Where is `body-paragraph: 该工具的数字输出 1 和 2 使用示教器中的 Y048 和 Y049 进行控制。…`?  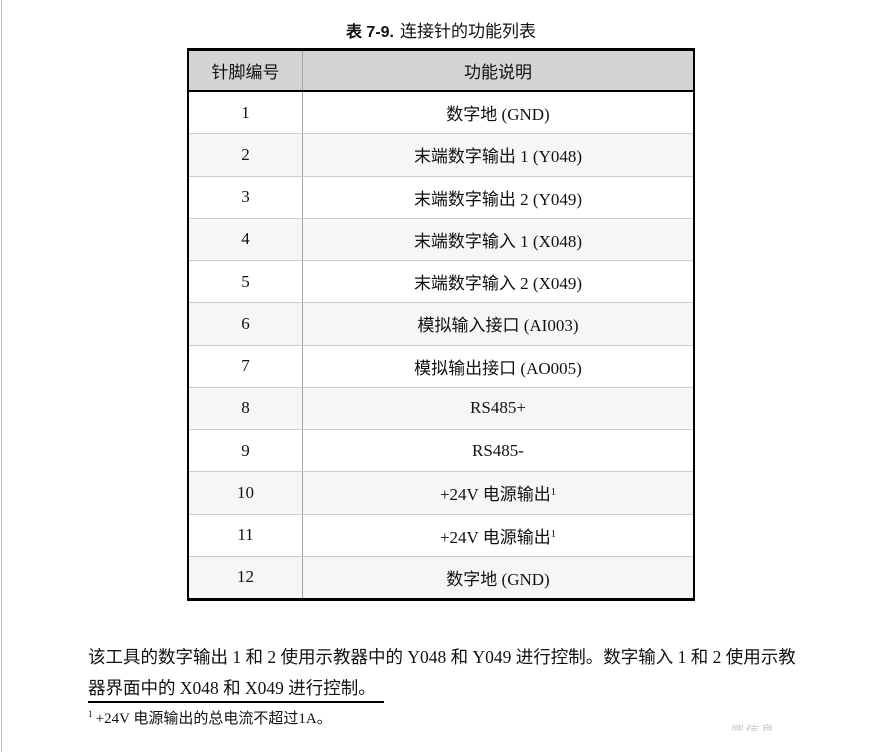 body-paragraph: 该工具的数字输出 1 和 2 使用示教器中的 Y048 和 Y049 进行控制。… is located at coordinates (458, 673).